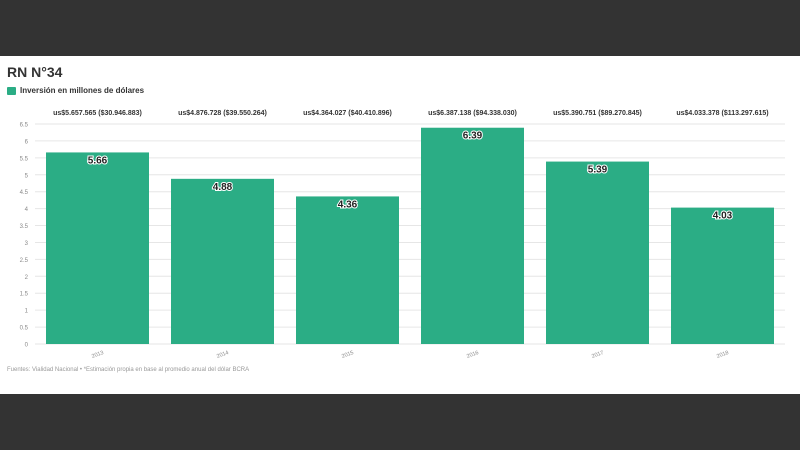 This screenshot has width=800, height=450. Describe the element at coordinates (222, 113) in the screenshot. I see `bar-top-label: us$4.876.728 ($39.550.264)` at that location.